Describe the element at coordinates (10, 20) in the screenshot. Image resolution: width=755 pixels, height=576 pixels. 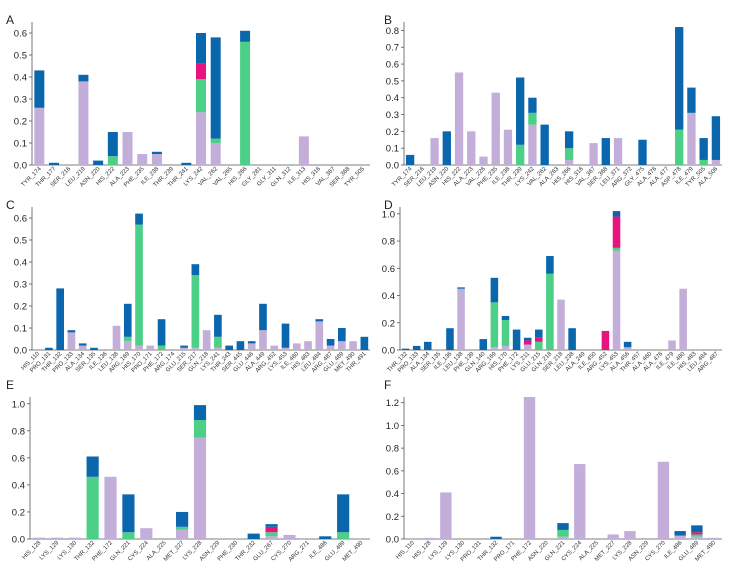
I see `panel-label: A` at that location.